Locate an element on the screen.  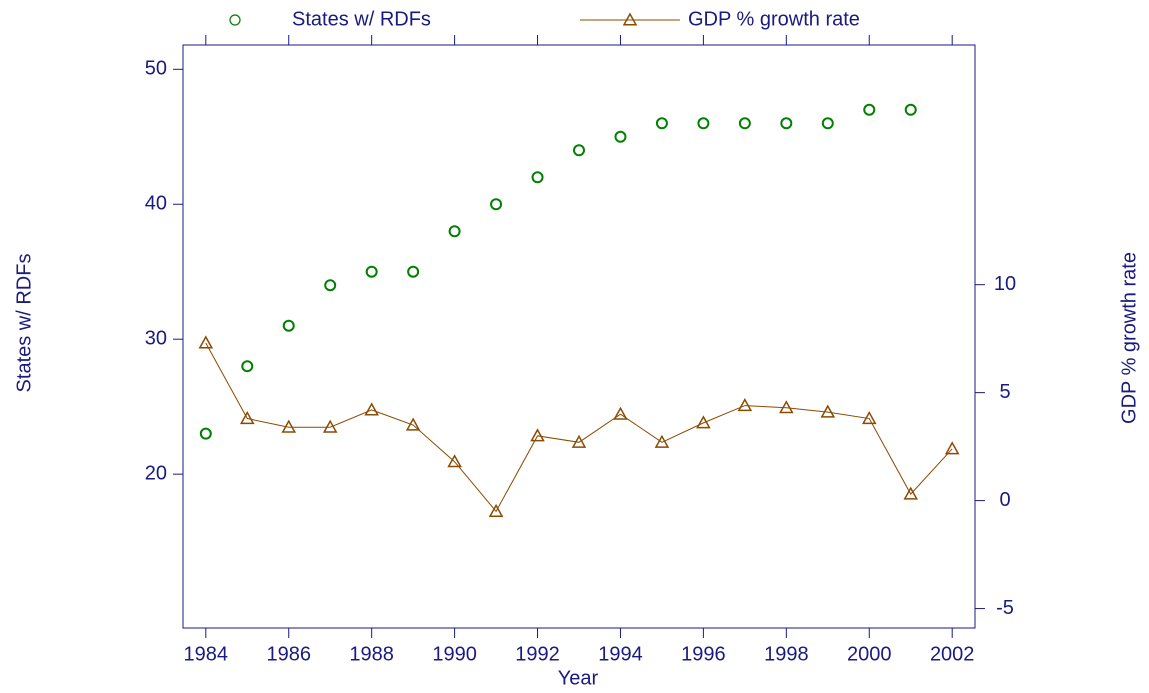
x-tick-label: 1988 is located at coordinates (371, 654).